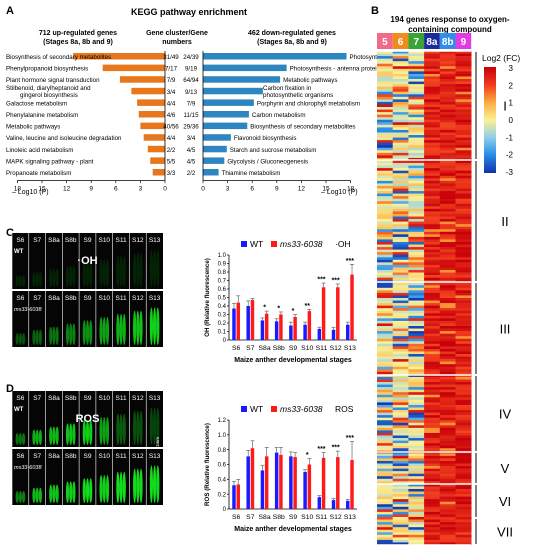  What do you see at coordinates (490, 120) in the screenshot?
I see `legend-colorbar` at bounding box center [490, 120].